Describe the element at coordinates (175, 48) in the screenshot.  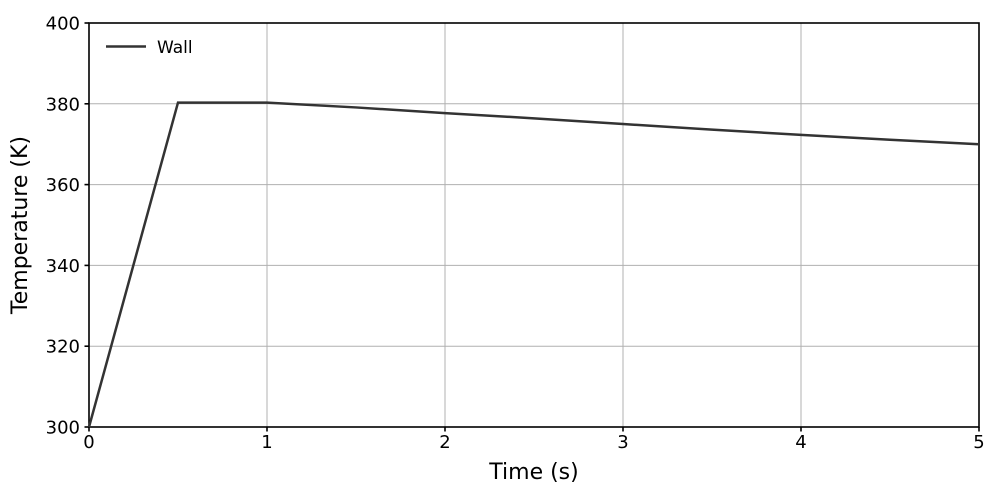
I see `legend-label: Wall` at that location.